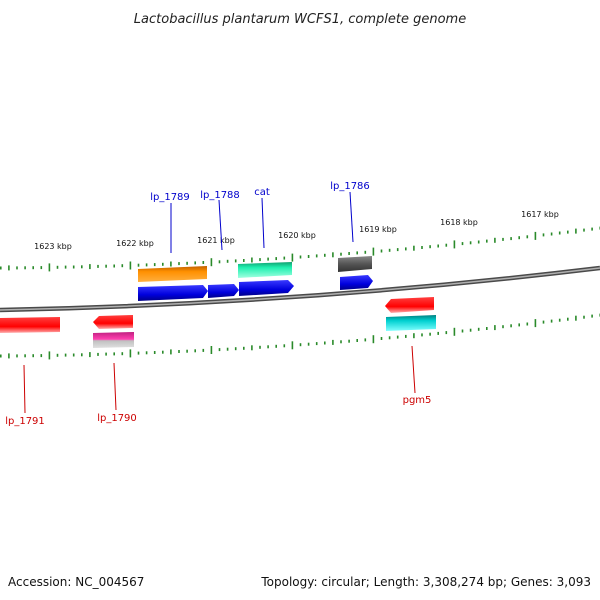 This screenshot has height=600, width=600. What do you see at coordinates (173, 293) in the screenshot?
I see `gene-lp-1789-blue` at bounding box center [173, 293].